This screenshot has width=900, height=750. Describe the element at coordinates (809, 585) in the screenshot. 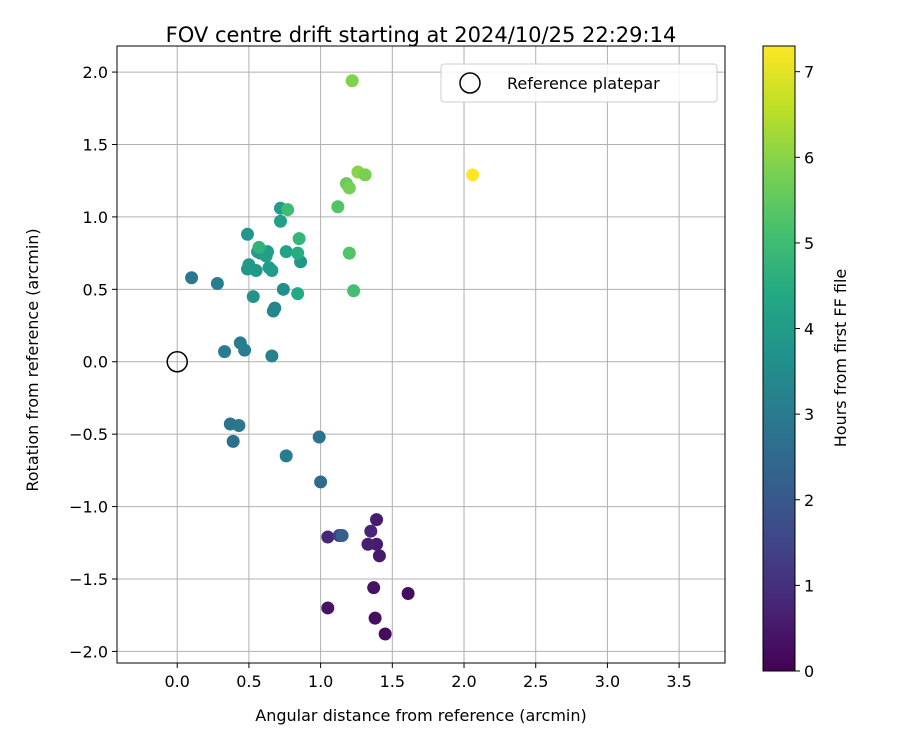

I see `colorbar-tick-label: 1` at that location.